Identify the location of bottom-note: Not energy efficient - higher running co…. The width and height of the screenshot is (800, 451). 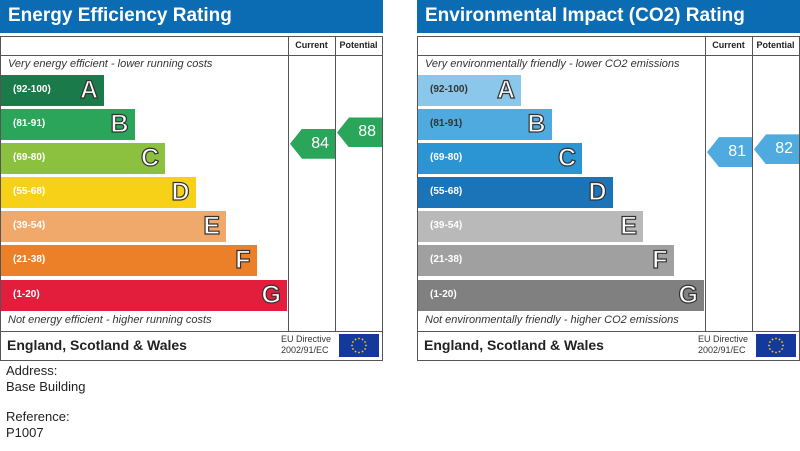
(110, 320).